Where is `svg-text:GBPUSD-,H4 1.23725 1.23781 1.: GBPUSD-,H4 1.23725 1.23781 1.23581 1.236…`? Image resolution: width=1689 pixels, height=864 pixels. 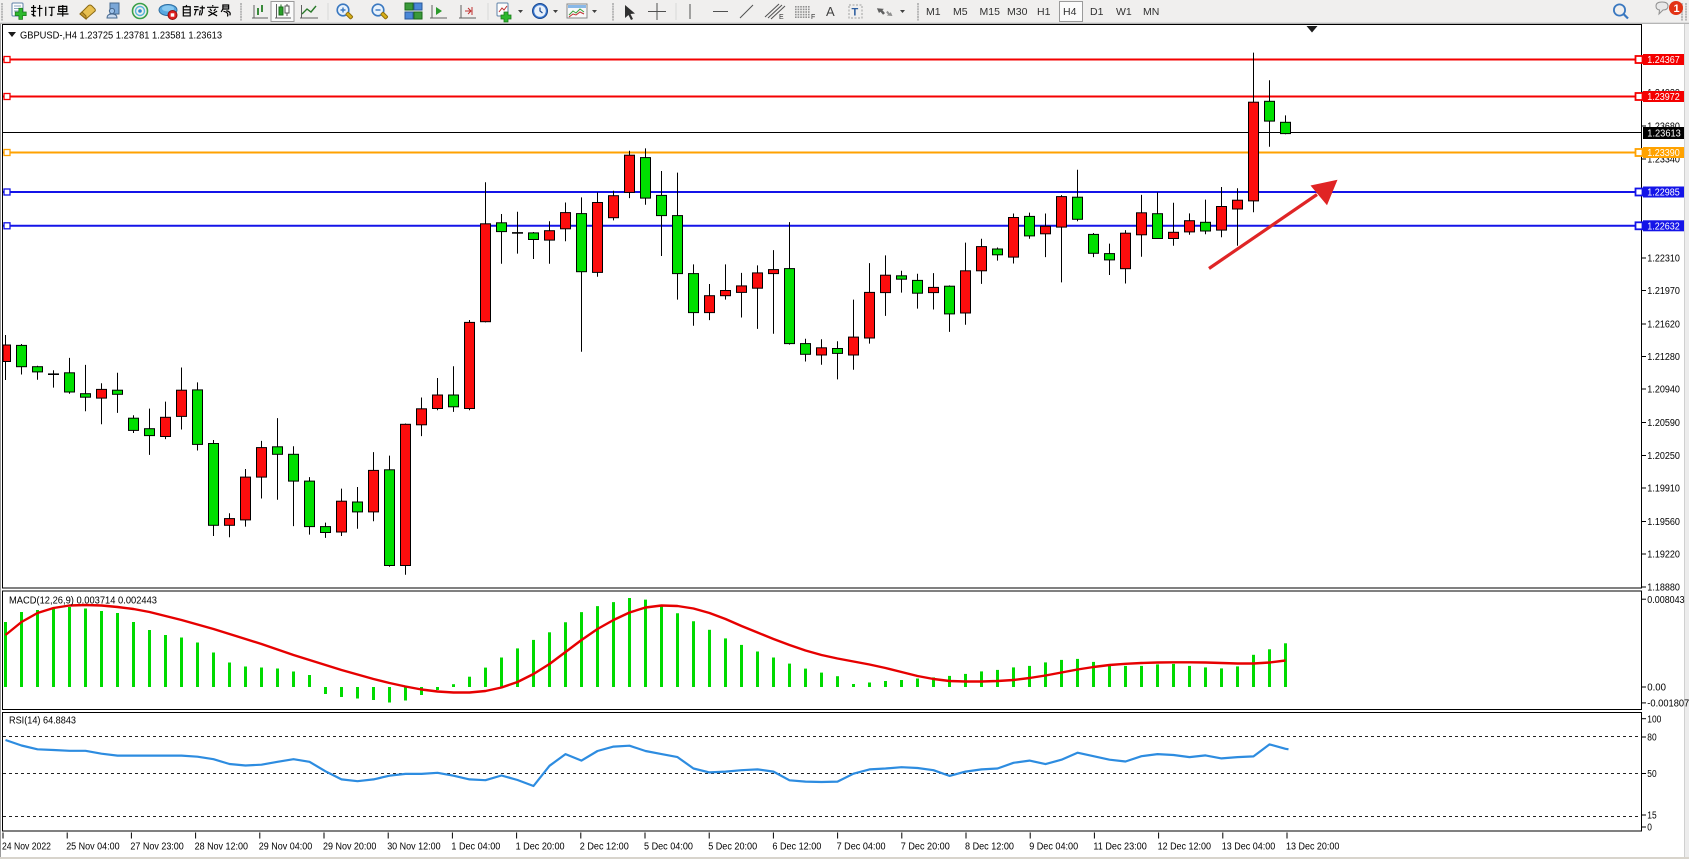
svg-text:GBPUSD-,H4 1.23725 1.23781 1.: GBPUSD-,H4 1.23725 1.23781 1.23581 1.236… is located at coordinates (121, 36).